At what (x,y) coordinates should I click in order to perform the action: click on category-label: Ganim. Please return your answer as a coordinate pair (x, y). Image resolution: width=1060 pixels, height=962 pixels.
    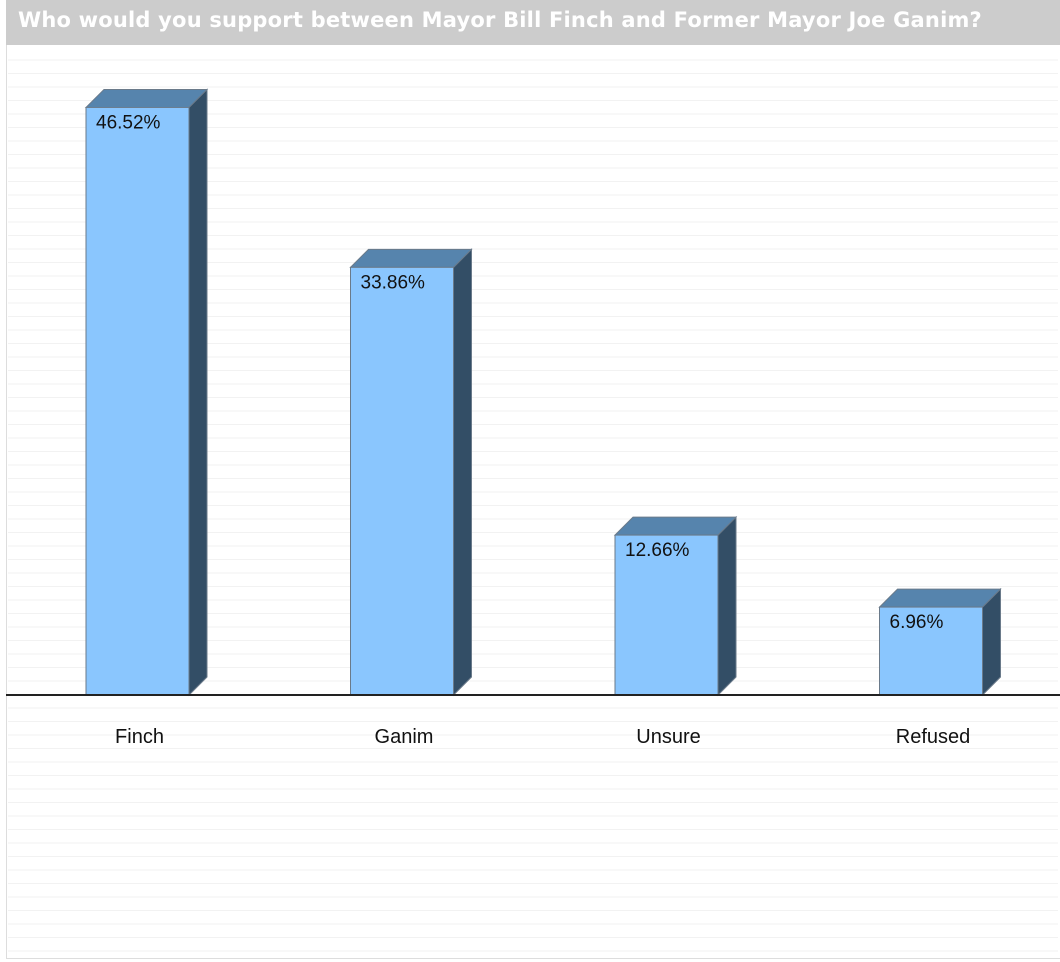
    Looking at the image, I should click on (404, 737).